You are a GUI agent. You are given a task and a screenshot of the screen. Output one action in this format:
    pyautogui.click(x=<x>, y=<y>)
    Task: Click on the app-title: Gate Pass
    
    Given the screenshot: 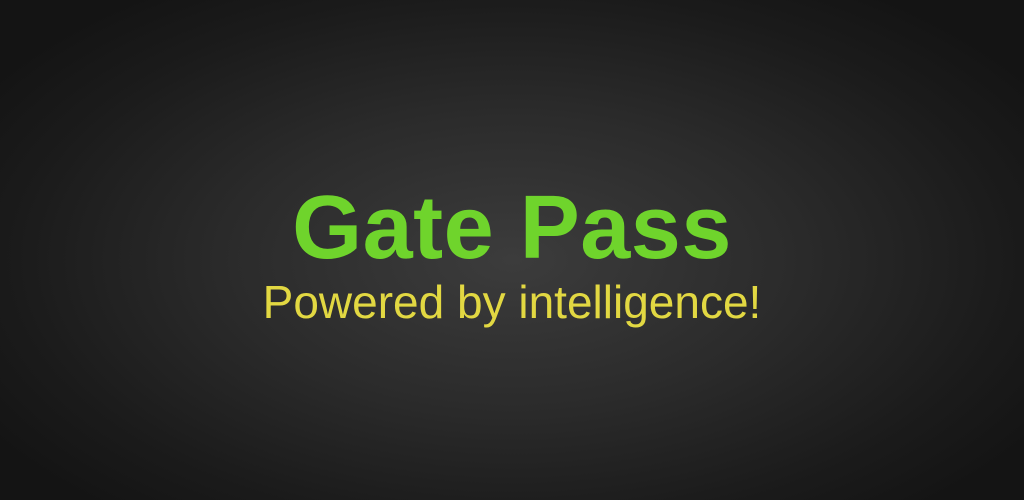 What is the action you would take?
    pyautogui.click(x=512, y=228)
    